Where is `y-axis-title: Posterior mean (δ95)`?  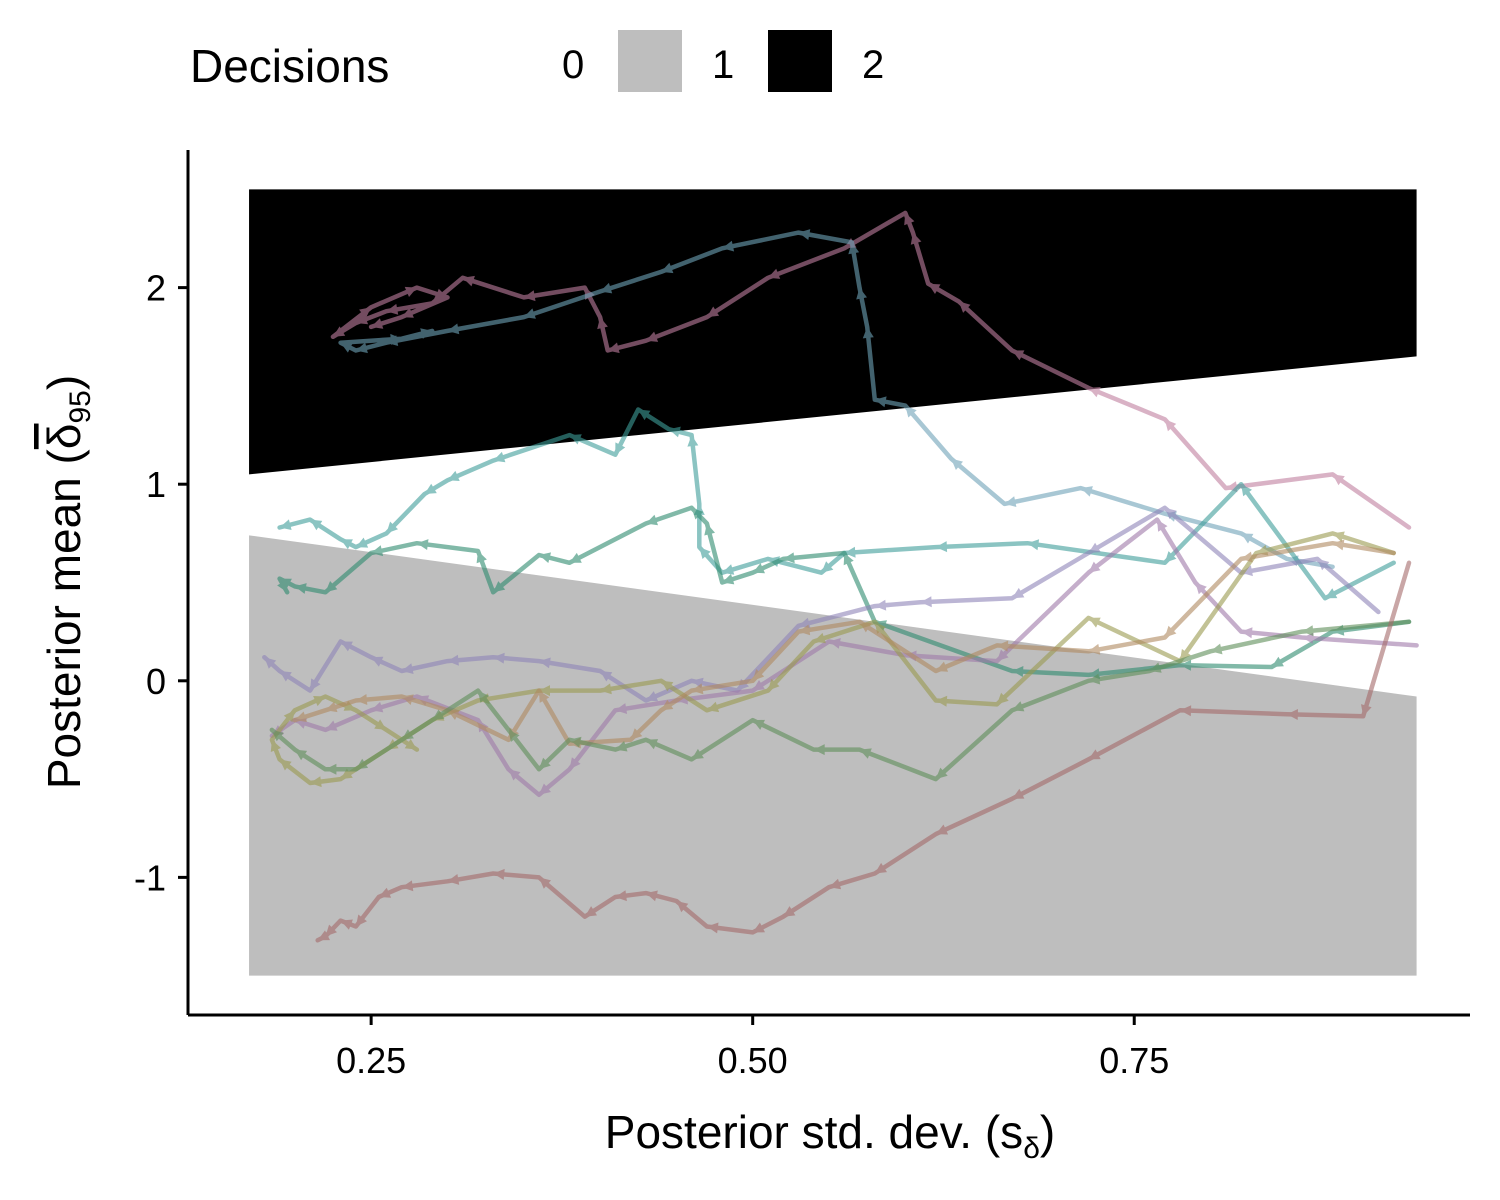 y-axis-title: Posterior mean (δ95) is located at coordinates (67, 582).